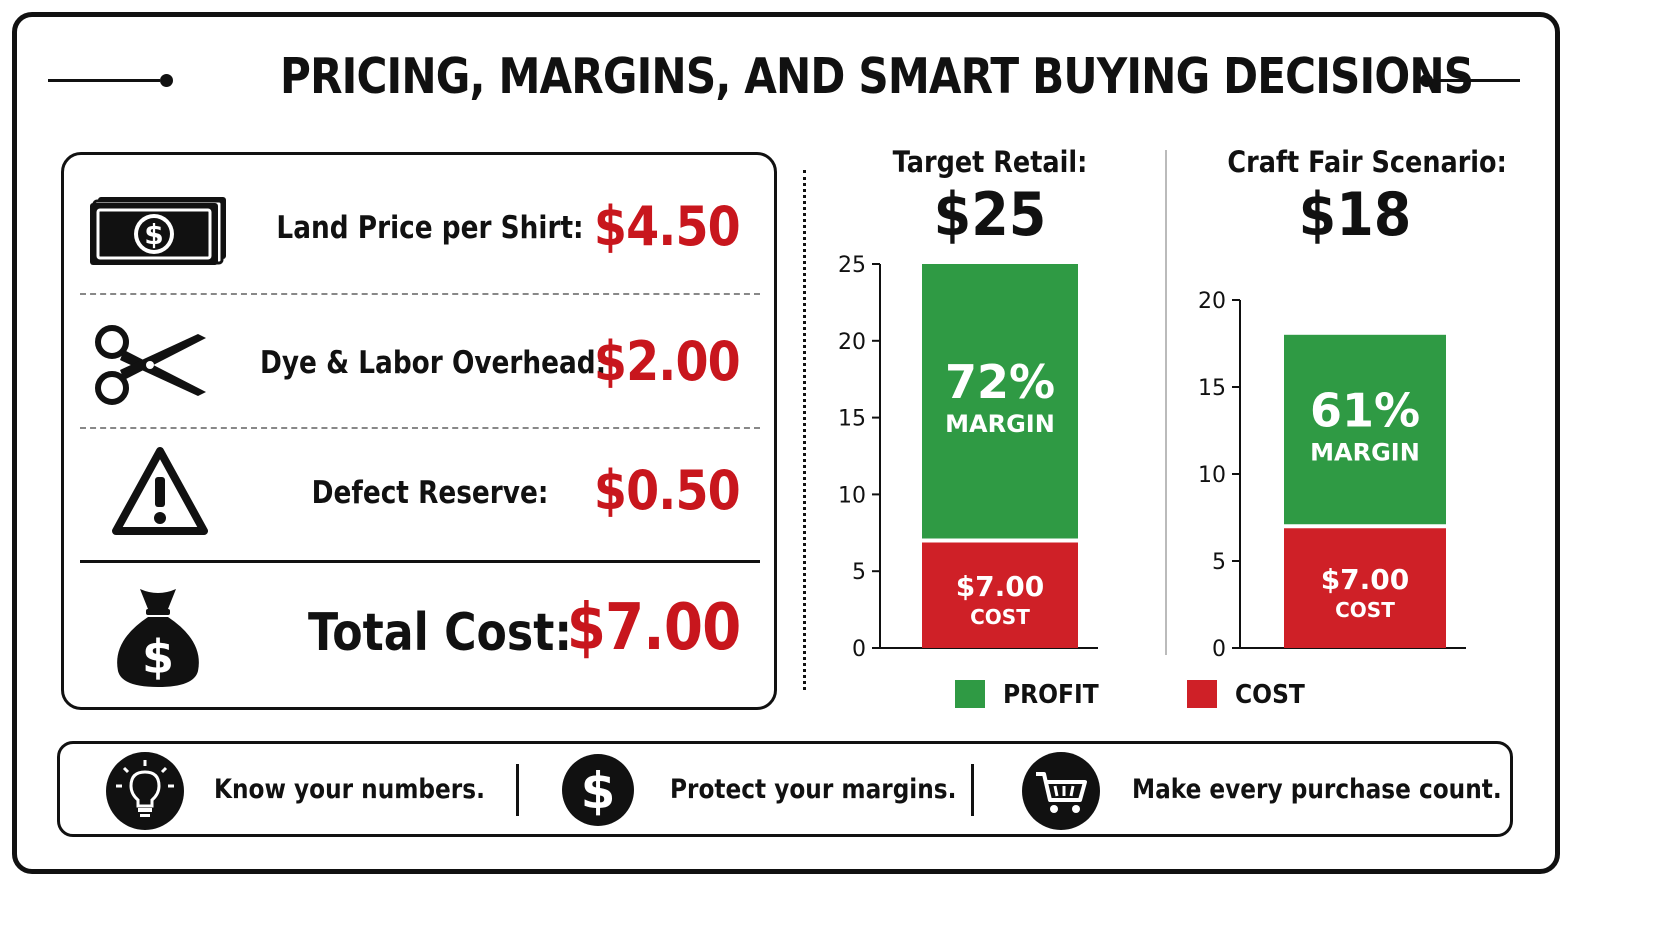  What do you see at coordinates (1367, 162) in the screenshot?
I see `chart-title: Craft Fair Scenario:` at bounding box center [1367, 162].